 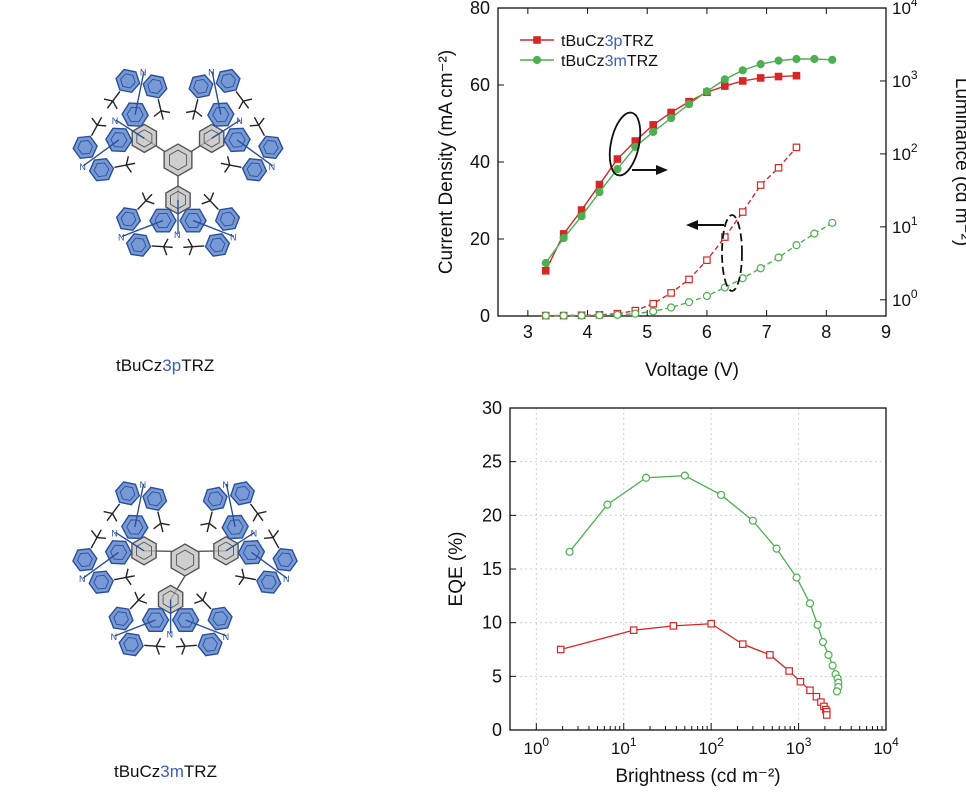 What do you see at coordinates (732, 253) in the screenshot?
I see `annotation-oval-current` at bounding box center [732, 253].